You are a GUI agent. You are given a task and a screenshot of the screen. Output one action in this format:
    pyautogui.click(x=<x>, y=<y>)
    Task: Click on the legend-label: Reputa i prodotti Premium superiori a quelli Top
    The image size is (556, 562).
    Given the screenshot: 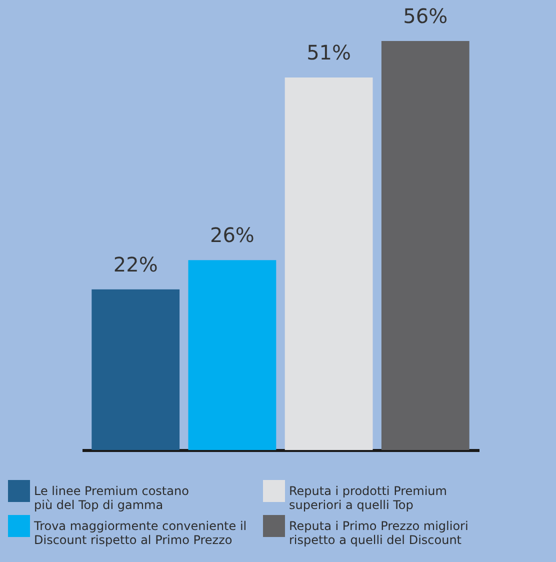 What is the action you would take?
    pyautogui.click(x=368, y=498)
    